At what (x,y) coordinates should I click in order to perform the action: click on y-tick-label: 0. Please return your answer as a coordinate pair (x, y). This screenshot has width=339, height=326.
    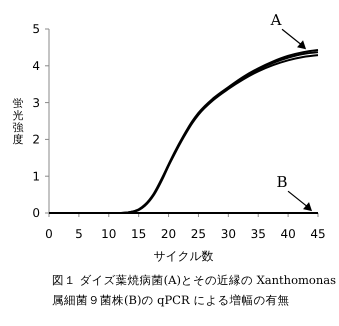
    Looking at the image, I should click on (36, 213).